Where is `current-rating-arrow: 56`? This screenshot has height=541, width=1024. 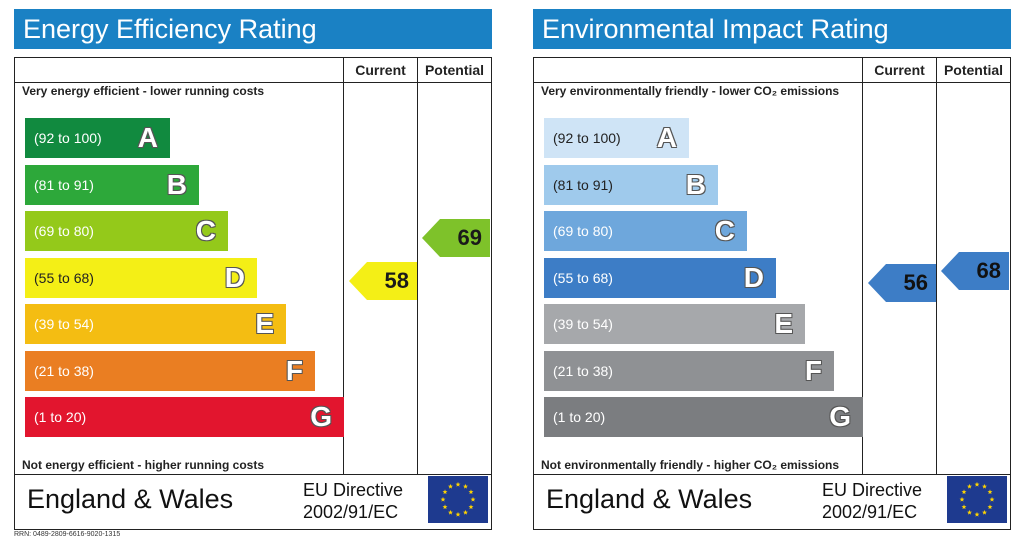 current-rating-arrow: 56 is located at coordinates (902, 283).